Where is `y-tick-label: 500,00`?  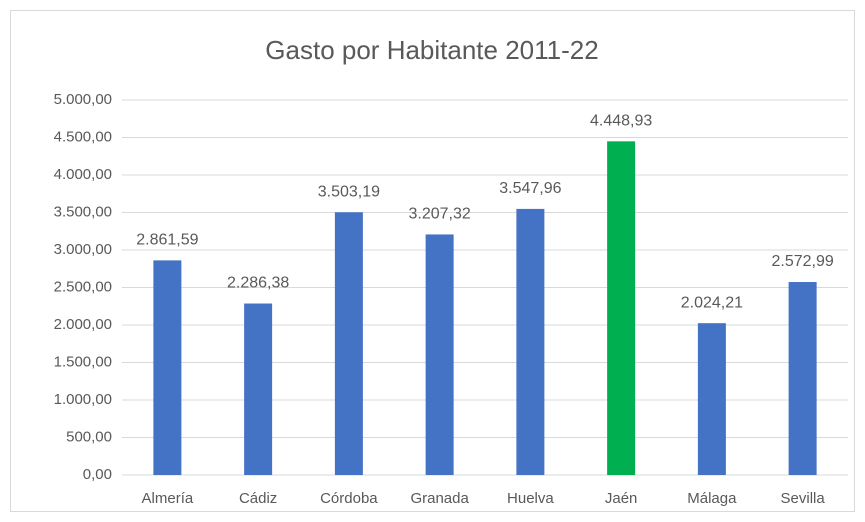 y-tick-label: 500,00 is located at coordinates (89, 436).